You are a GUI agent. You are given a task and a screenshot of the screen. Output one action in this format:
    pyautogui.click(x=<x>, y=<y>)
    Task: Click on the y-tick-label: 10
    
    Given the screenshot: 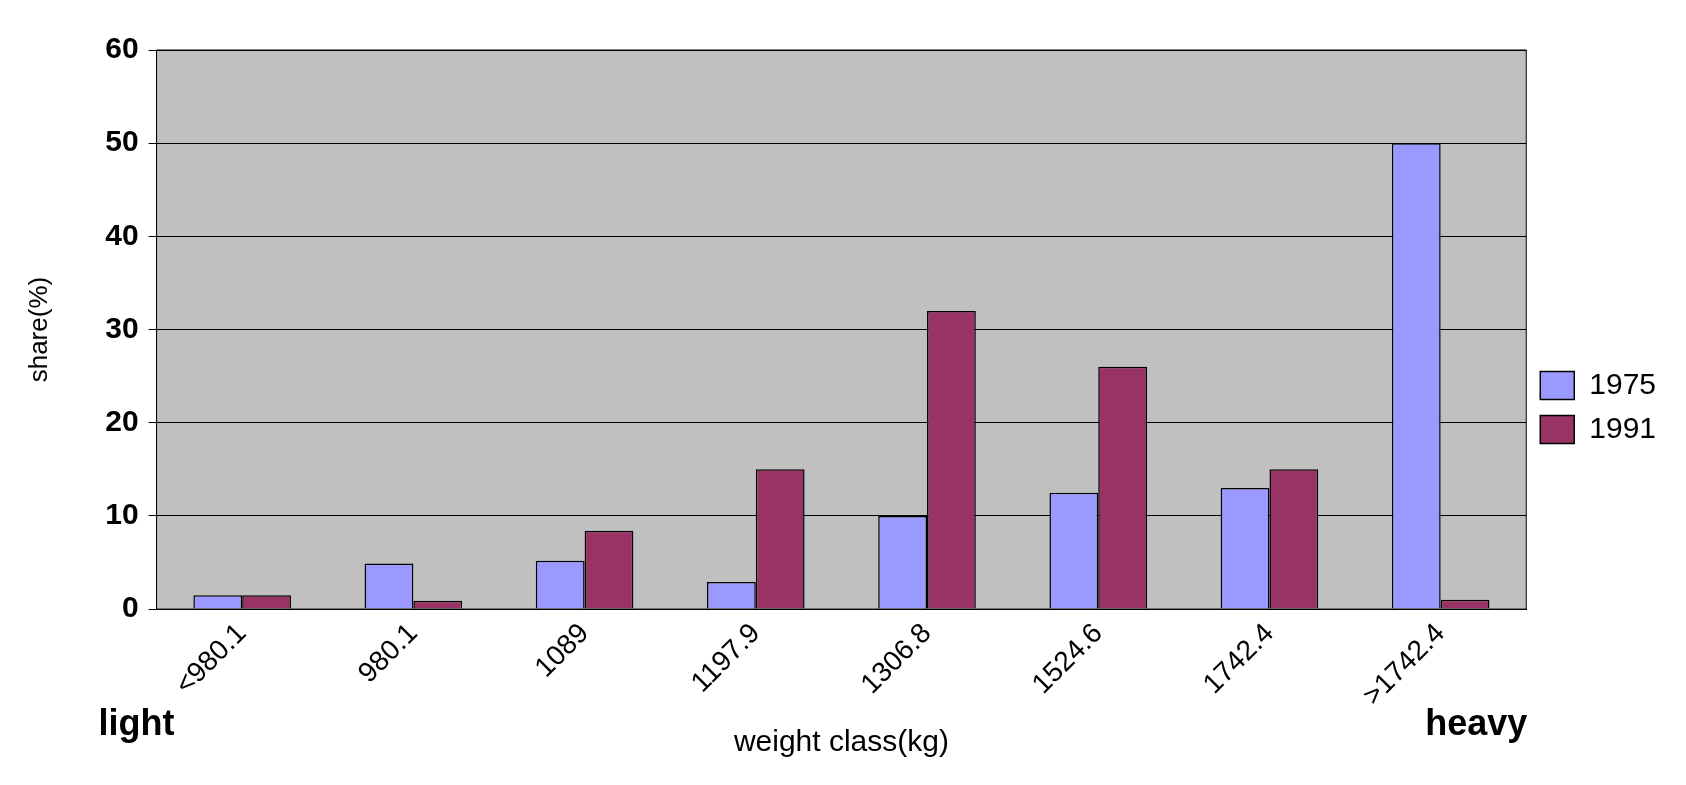 What is the action you would take?
    pyautogui.click(x=122, y=514)
    